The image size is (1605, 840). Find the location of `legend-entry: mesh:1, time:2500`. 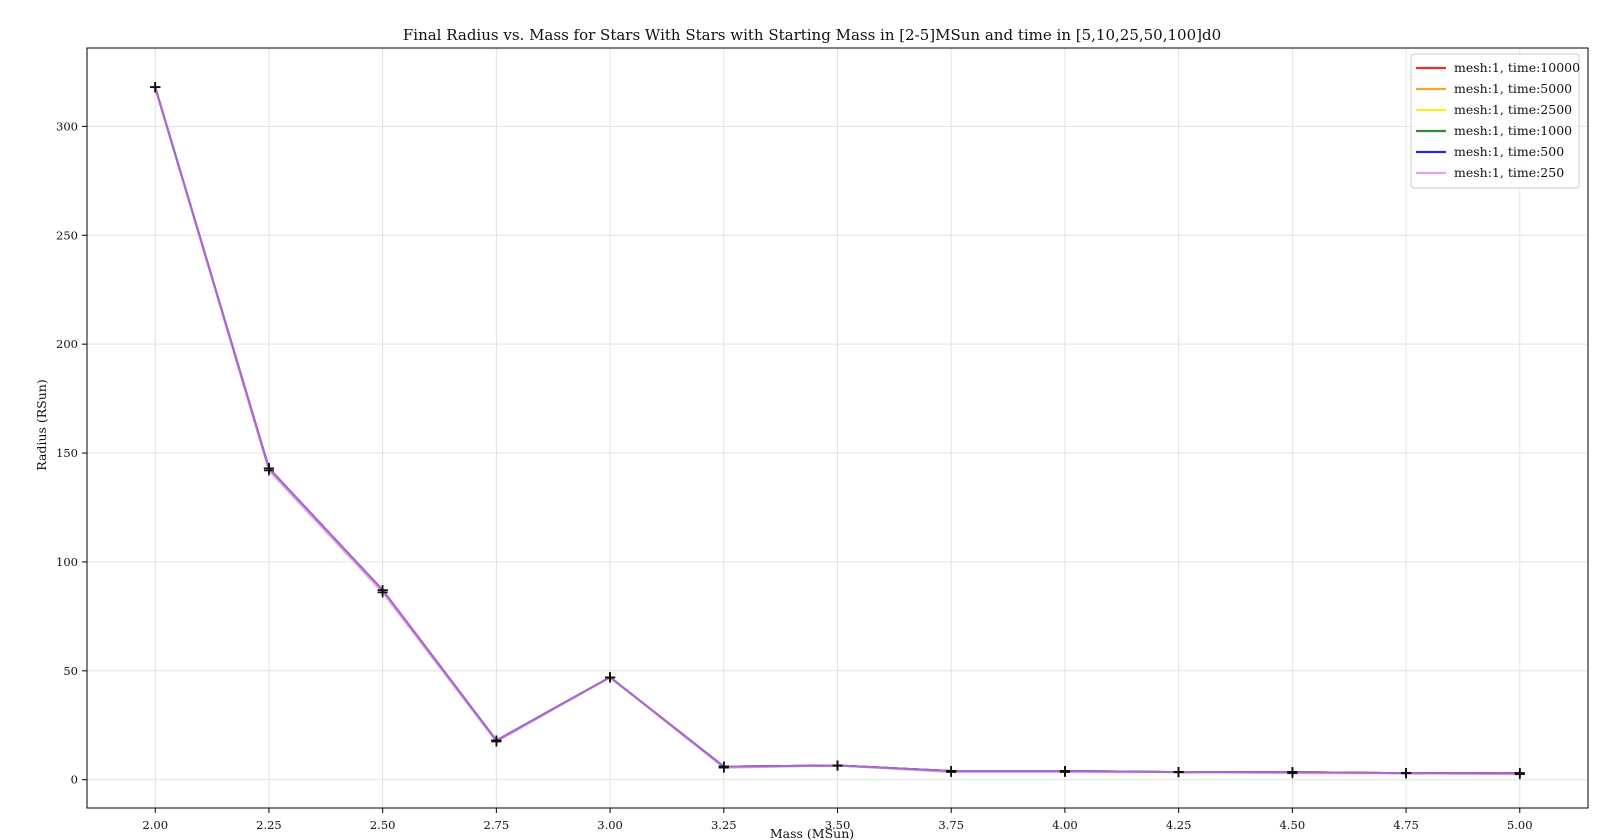

legend-entry: mesh:1, time:2500 is located at coordinates (1494, 109).